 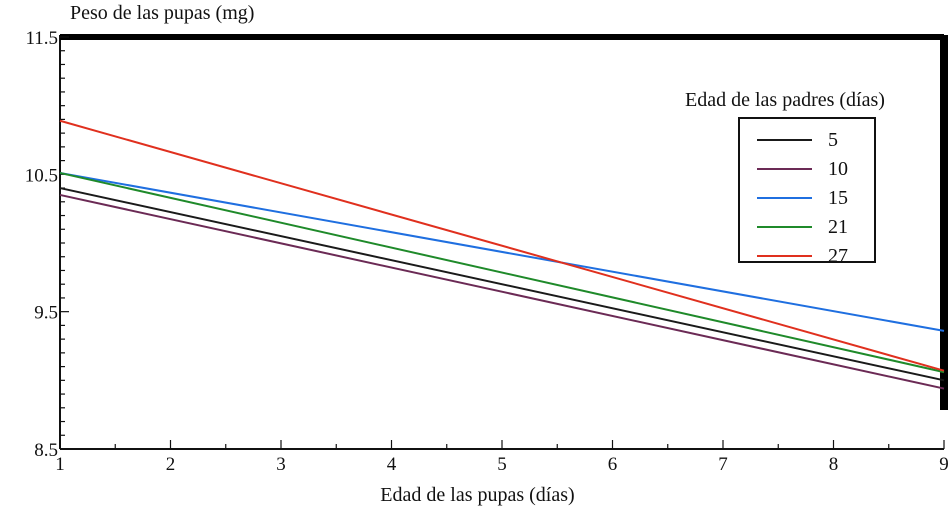 What do you see at coordinates (838, 198) in the screenshot?
I see `legend-label-15: 15` at bounding box center [838, 198].